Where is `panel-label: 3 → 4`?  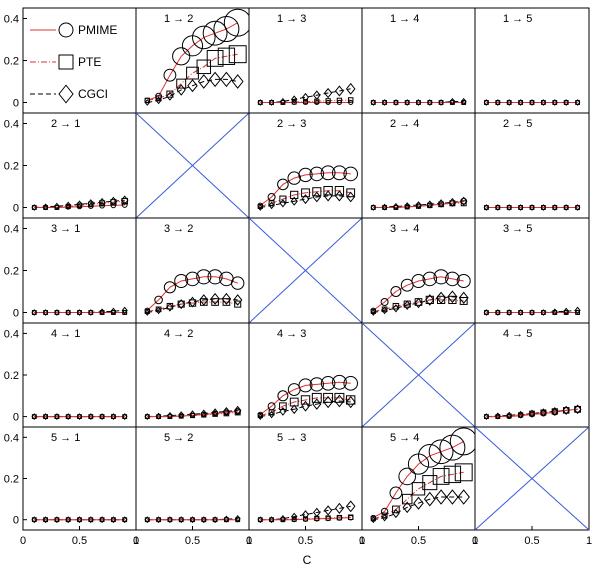 panel-label: 3 → 4 is located at coordinates (404, 229).